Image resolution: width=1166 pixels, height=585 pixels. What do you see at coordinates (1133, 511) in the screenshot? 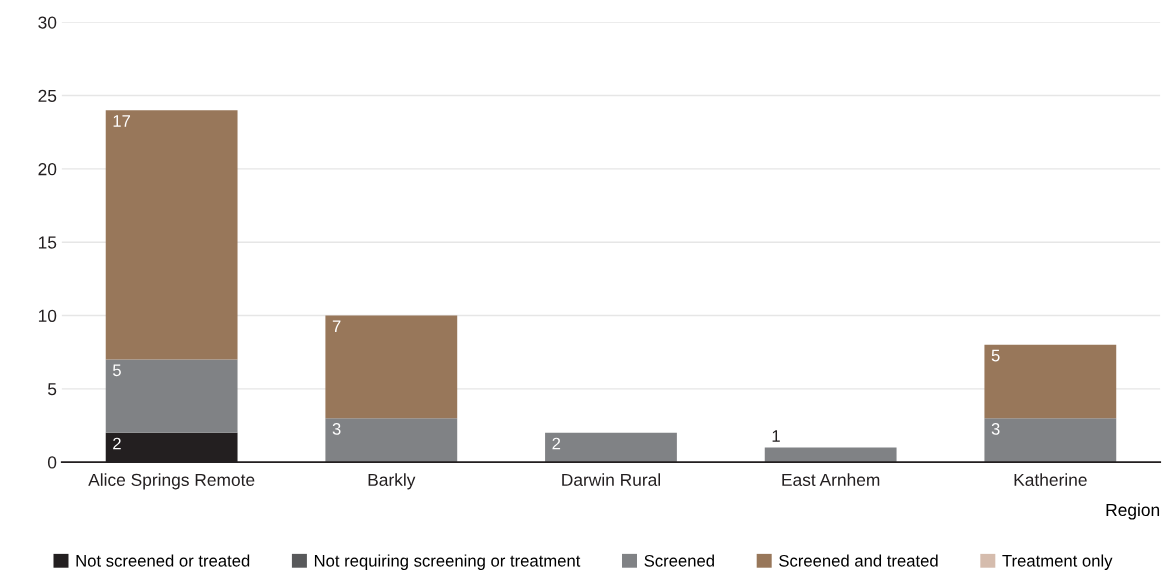
I see `x-axis-title: Region` at bounding box center [1133, 511].